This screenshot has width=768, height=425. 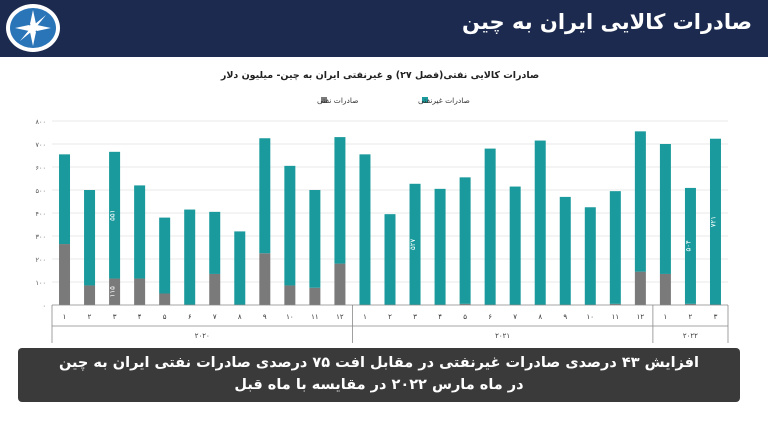 I want to click on y-tick-label: ۴۰۰, so click(x=41, y=214).